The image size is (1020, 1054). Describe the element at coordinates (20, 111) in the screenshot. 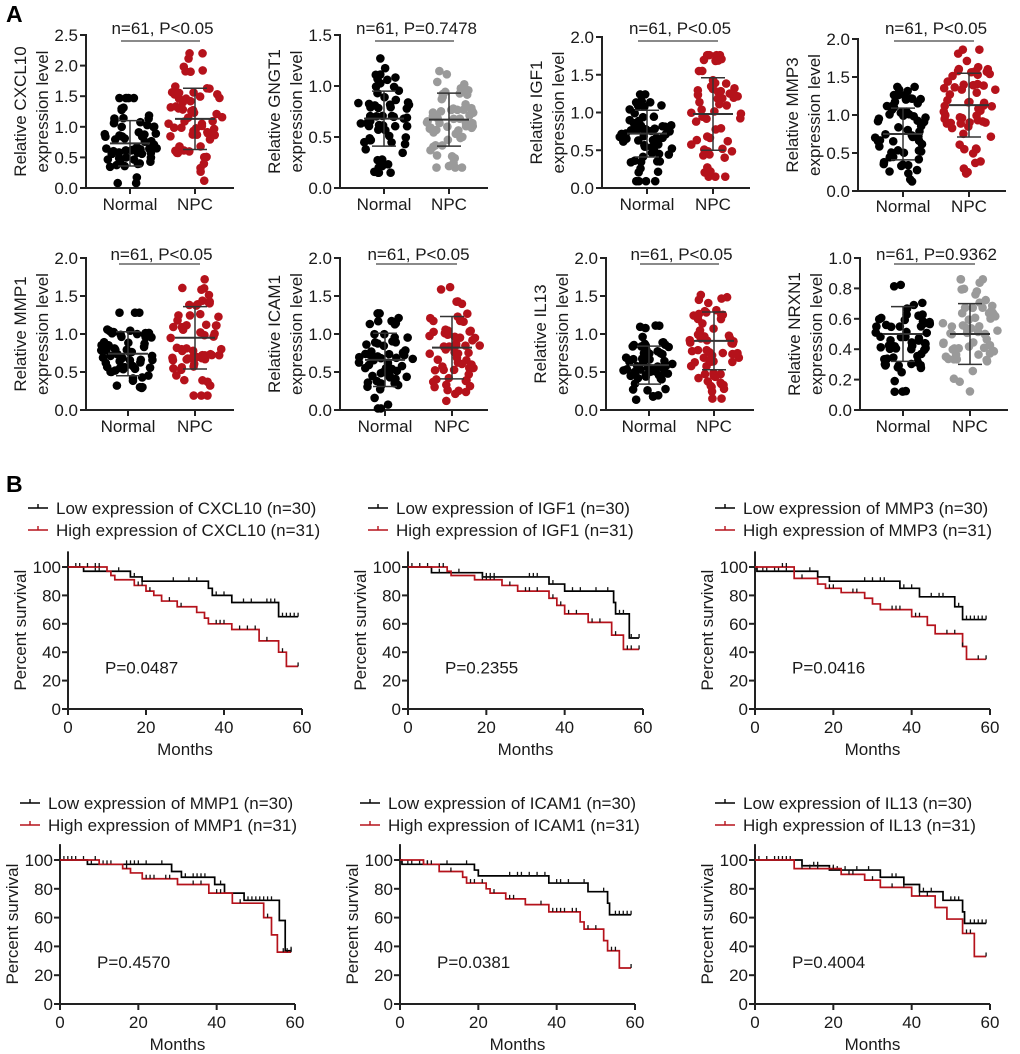

I see `y-axis-label: Relative CXCL10` at that location.